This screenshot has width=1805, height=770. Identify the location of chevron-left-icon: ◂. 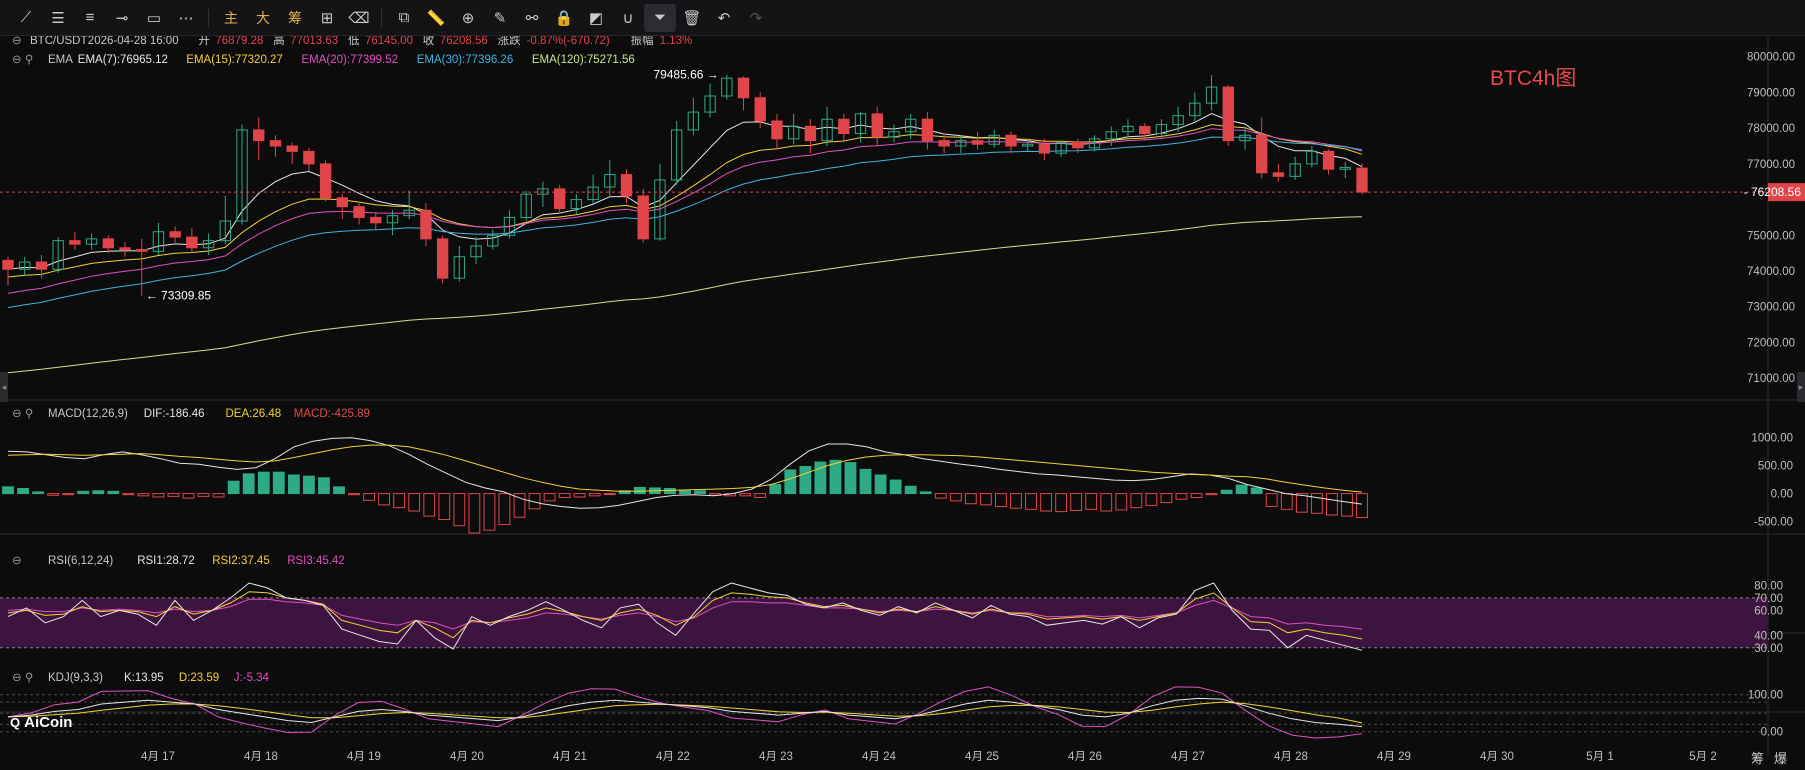
(4, 386).